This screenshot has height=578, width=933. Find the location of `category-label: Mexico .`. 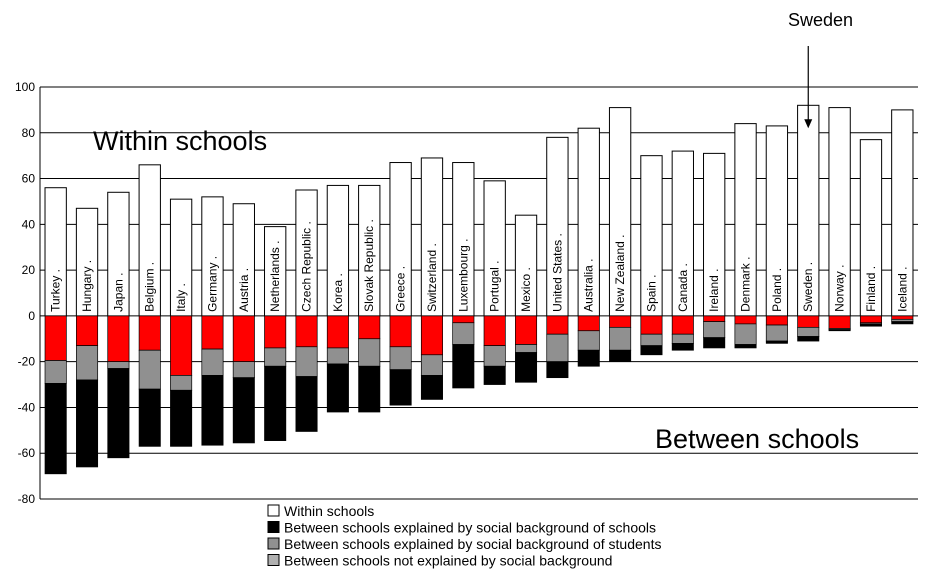

category-label: Mexico . is located at coordinates (526, 289).